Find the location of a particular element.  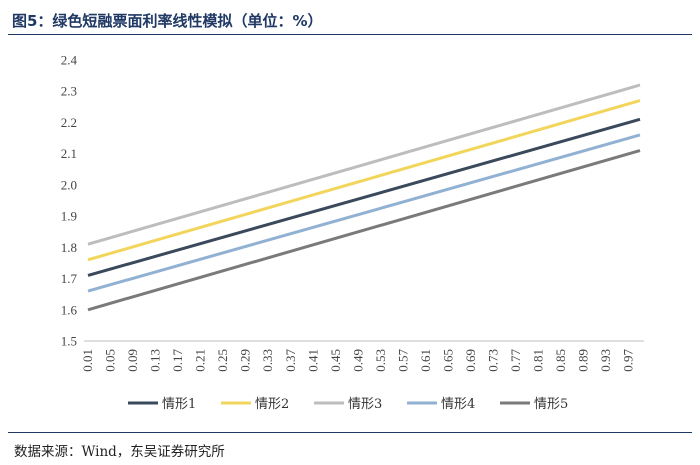

x-tick-label: 0.17 is located at coordinates (177, 360).